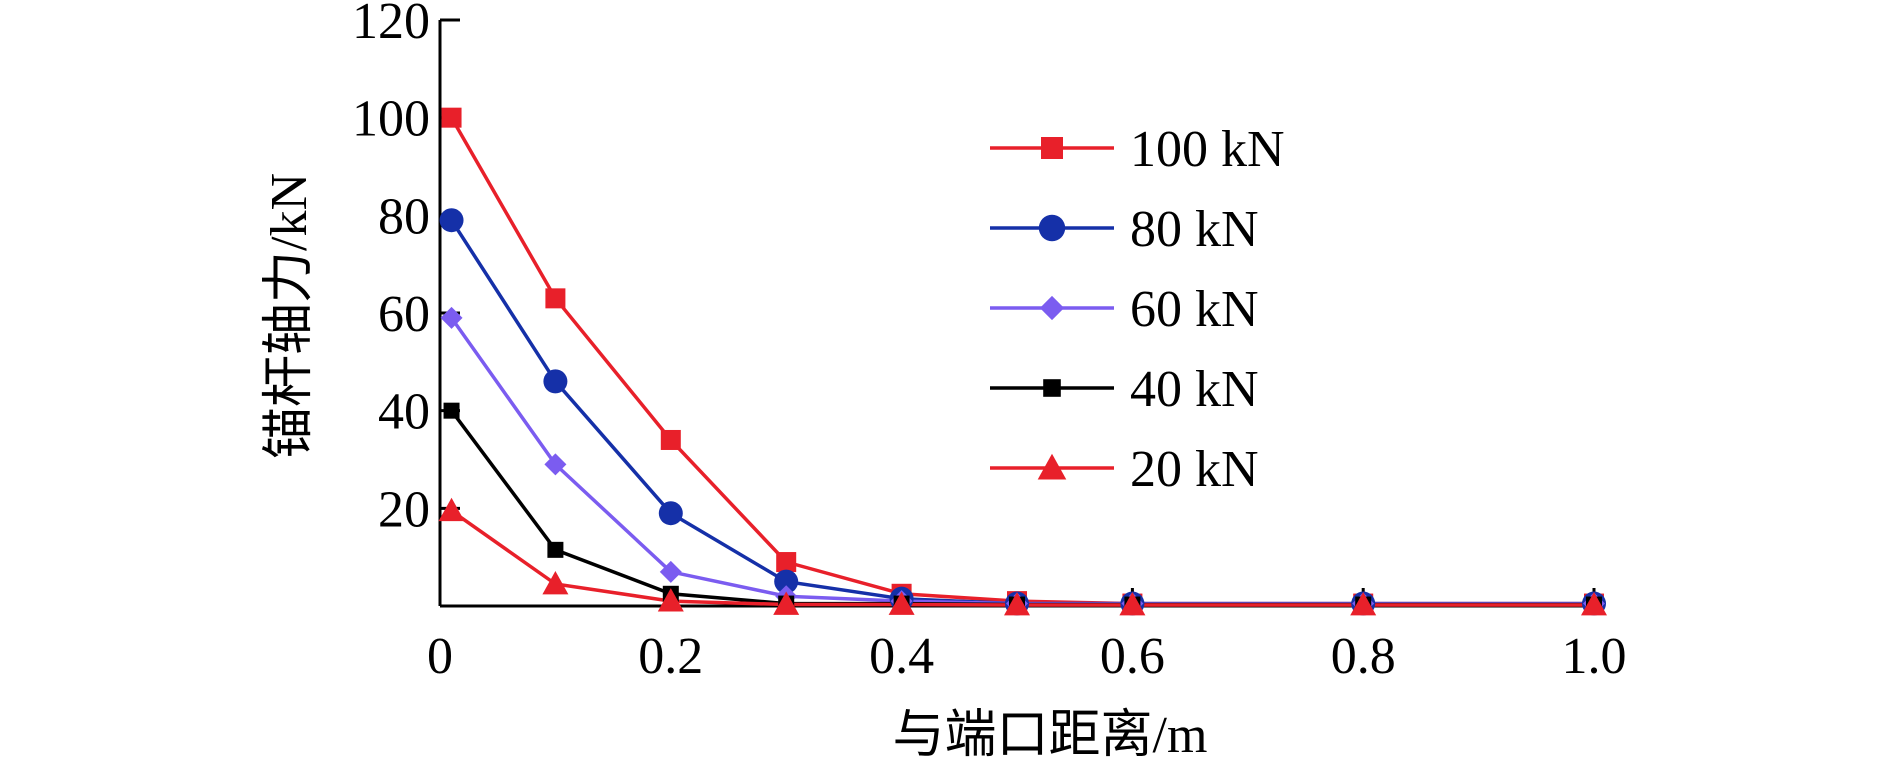 Image resolution: width=1889 pixels, height=762 pixels. I want to click on y-tick-label: 100, so click(391, 119).